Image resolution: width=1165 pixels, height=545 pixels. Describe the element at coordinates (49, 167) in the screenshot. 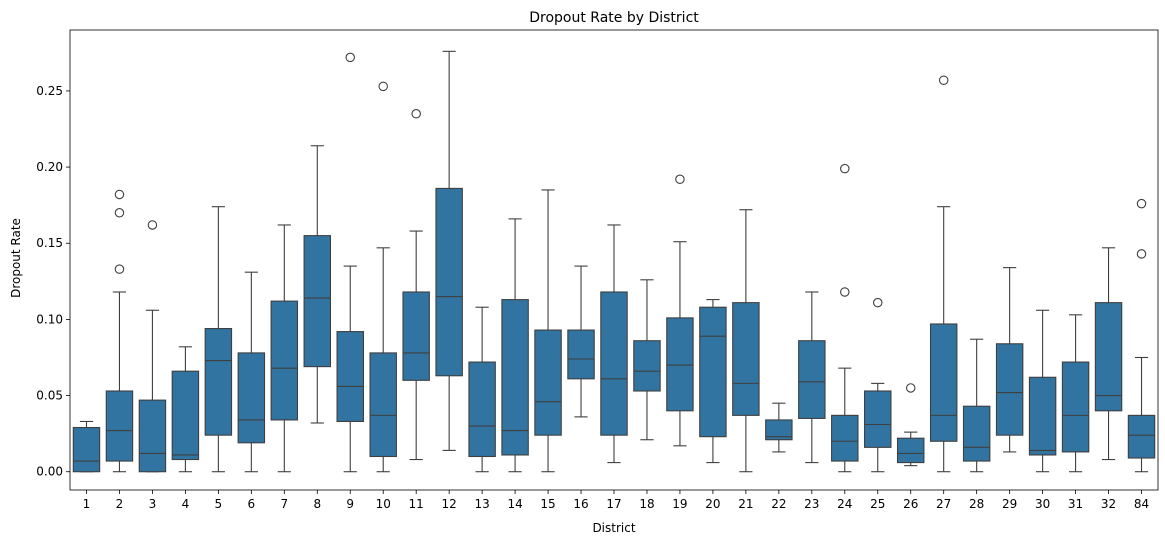

I see `y-tick-label: 0.20` at that location.